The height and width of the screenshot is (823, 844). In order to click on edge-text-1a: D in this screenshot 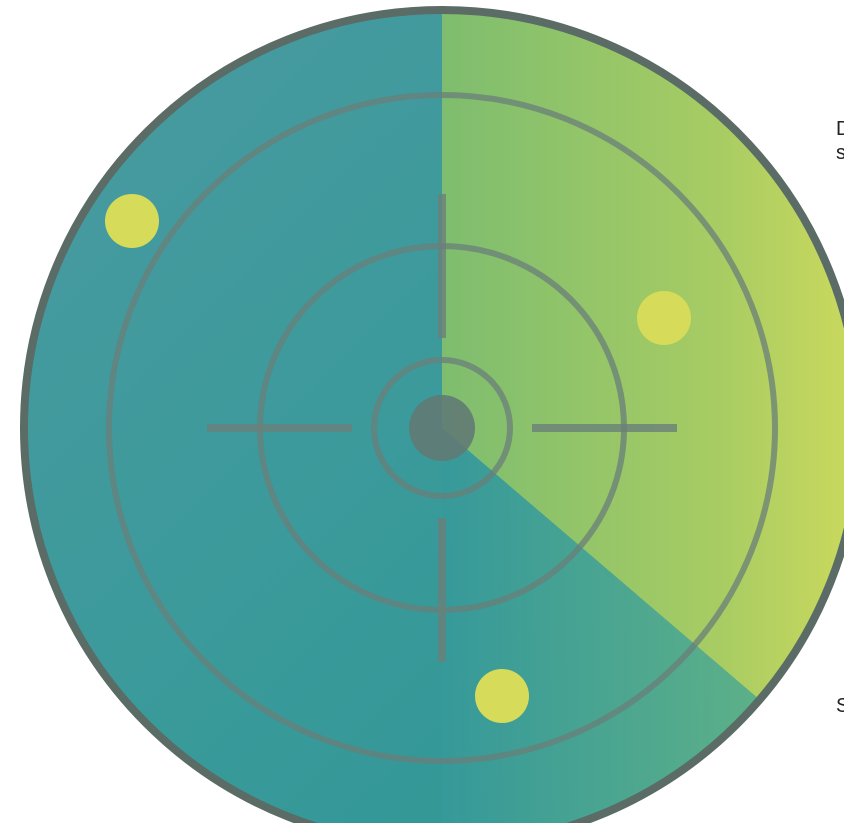, I will do `click(840, 129)`.